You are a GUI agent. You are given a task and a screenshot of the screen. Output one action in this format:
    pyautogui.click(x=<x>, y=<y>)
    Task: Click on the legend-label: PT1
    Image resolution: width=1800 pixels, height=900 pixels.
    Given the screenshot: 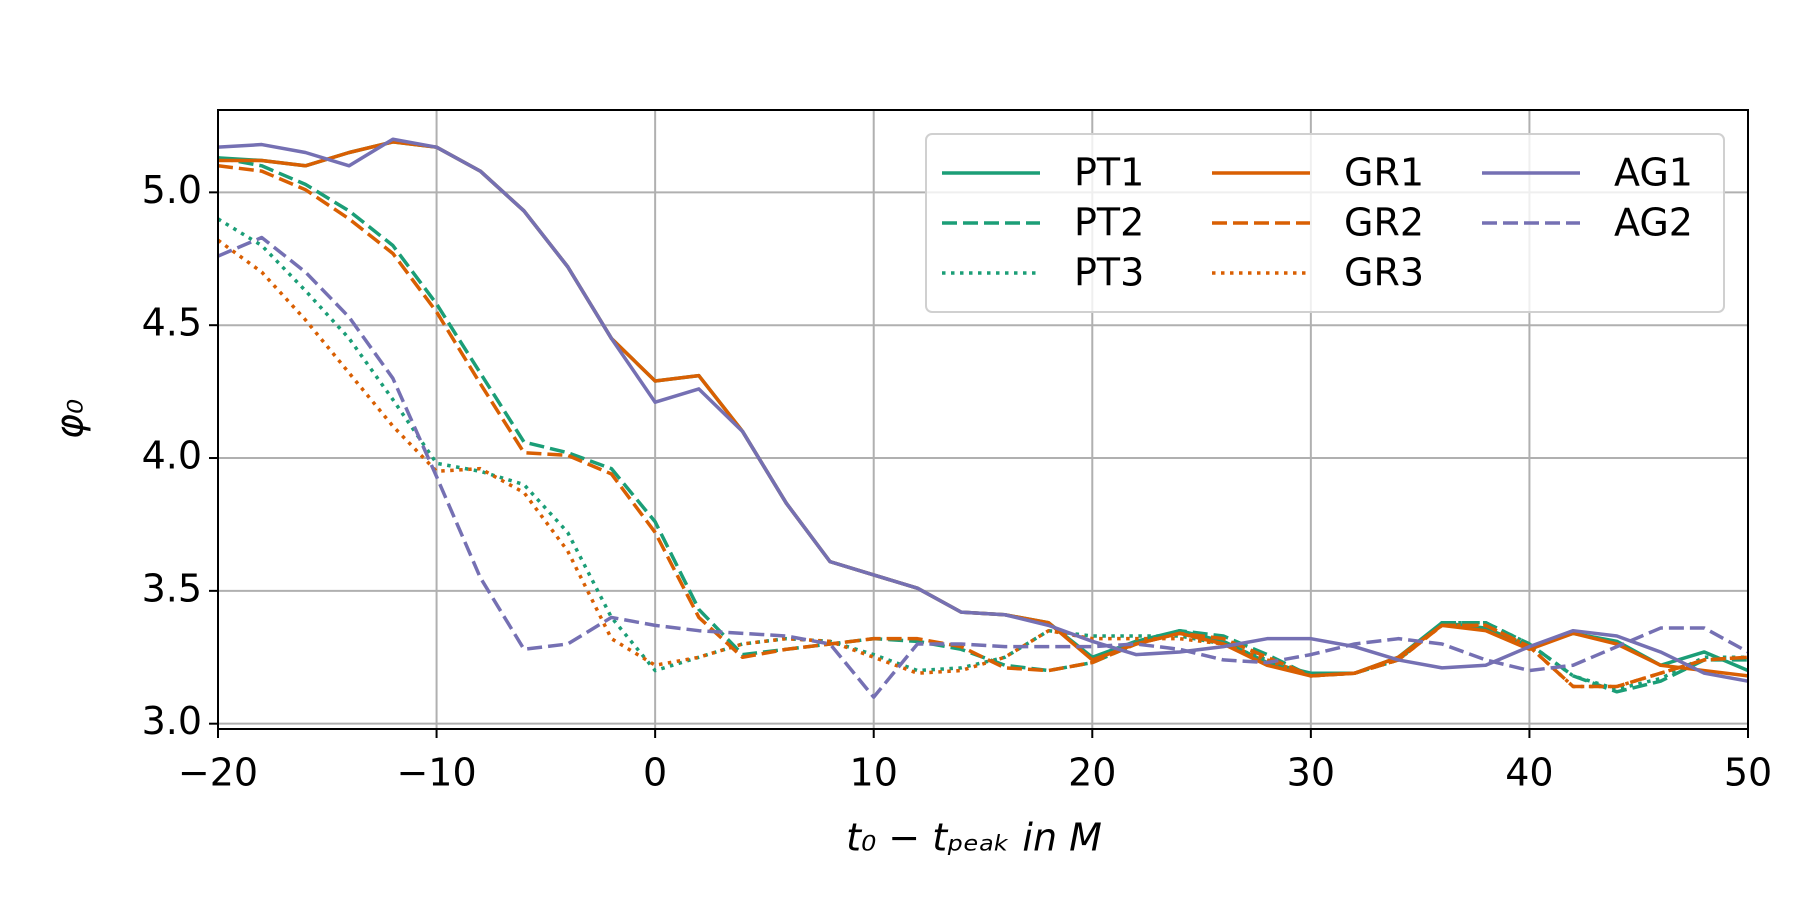 What is the action you would take?
    pyautogui.click(x=1109, y=173)
    